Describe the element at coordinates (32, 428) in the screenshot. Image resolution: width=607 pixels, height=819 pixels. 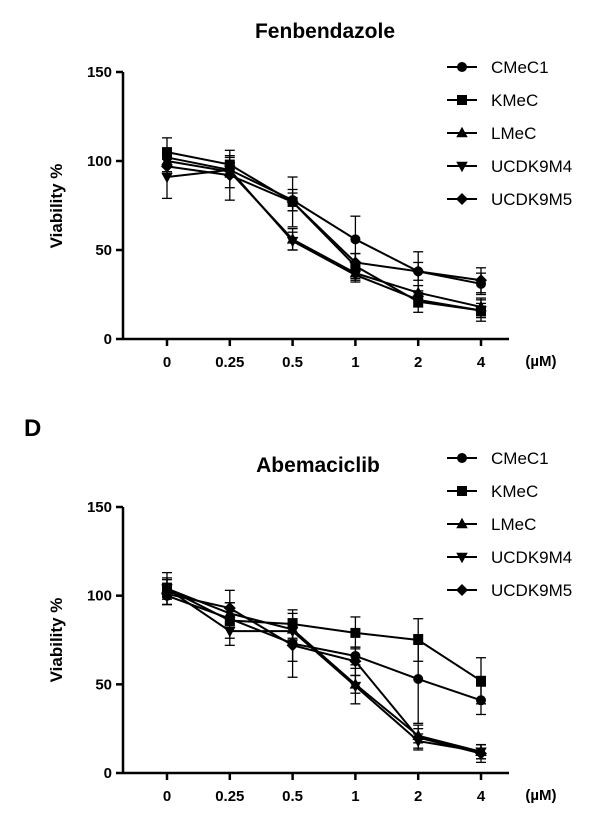
I see `panel-label: D` at that location.